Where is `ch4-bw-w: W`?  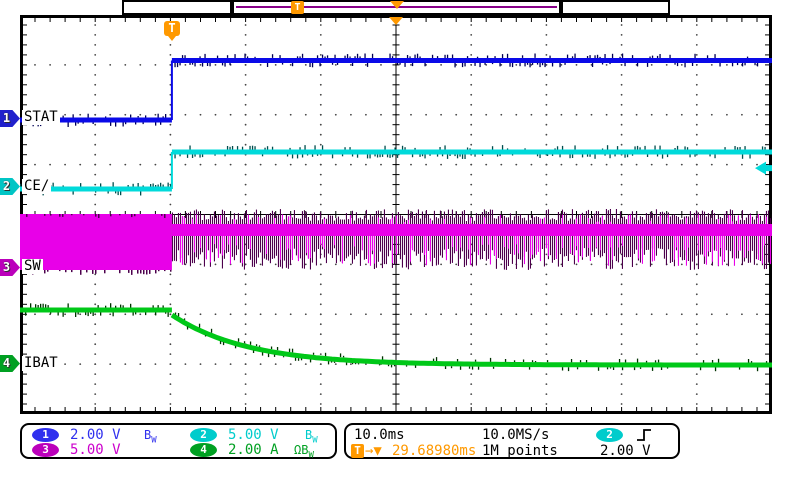 ch4-bw-w: W is located at coordinates (311, 455).